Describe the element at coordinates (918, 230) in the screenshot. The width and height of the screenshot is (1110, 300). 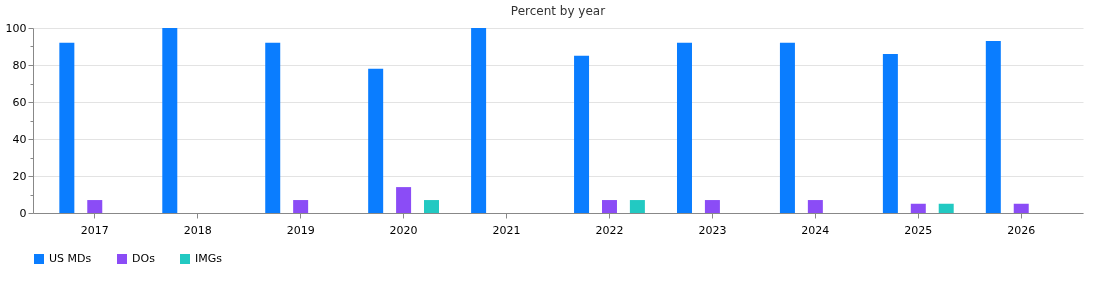
I see `x-tick-label: 2025` at that location.